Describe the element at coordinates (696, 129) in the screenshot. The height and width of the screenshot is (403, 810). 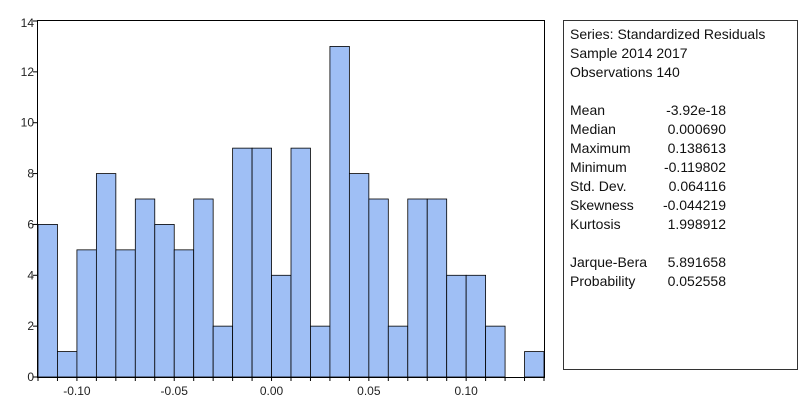
I see `stat-value: 0.000690` at that location.